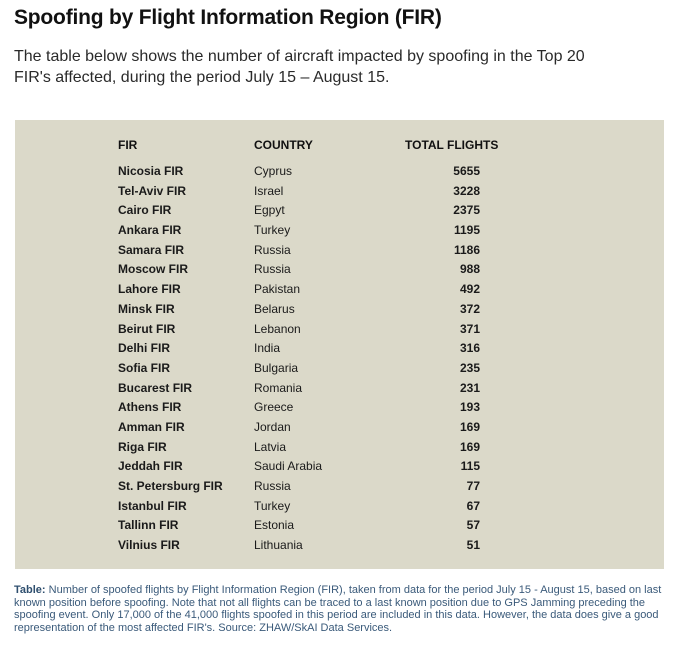 The image size is (690, 649). What do you see at coordinates (466, 249) in the screenshot?
I see `total-flights-cell: 1186` at bounding box center [466, 249].